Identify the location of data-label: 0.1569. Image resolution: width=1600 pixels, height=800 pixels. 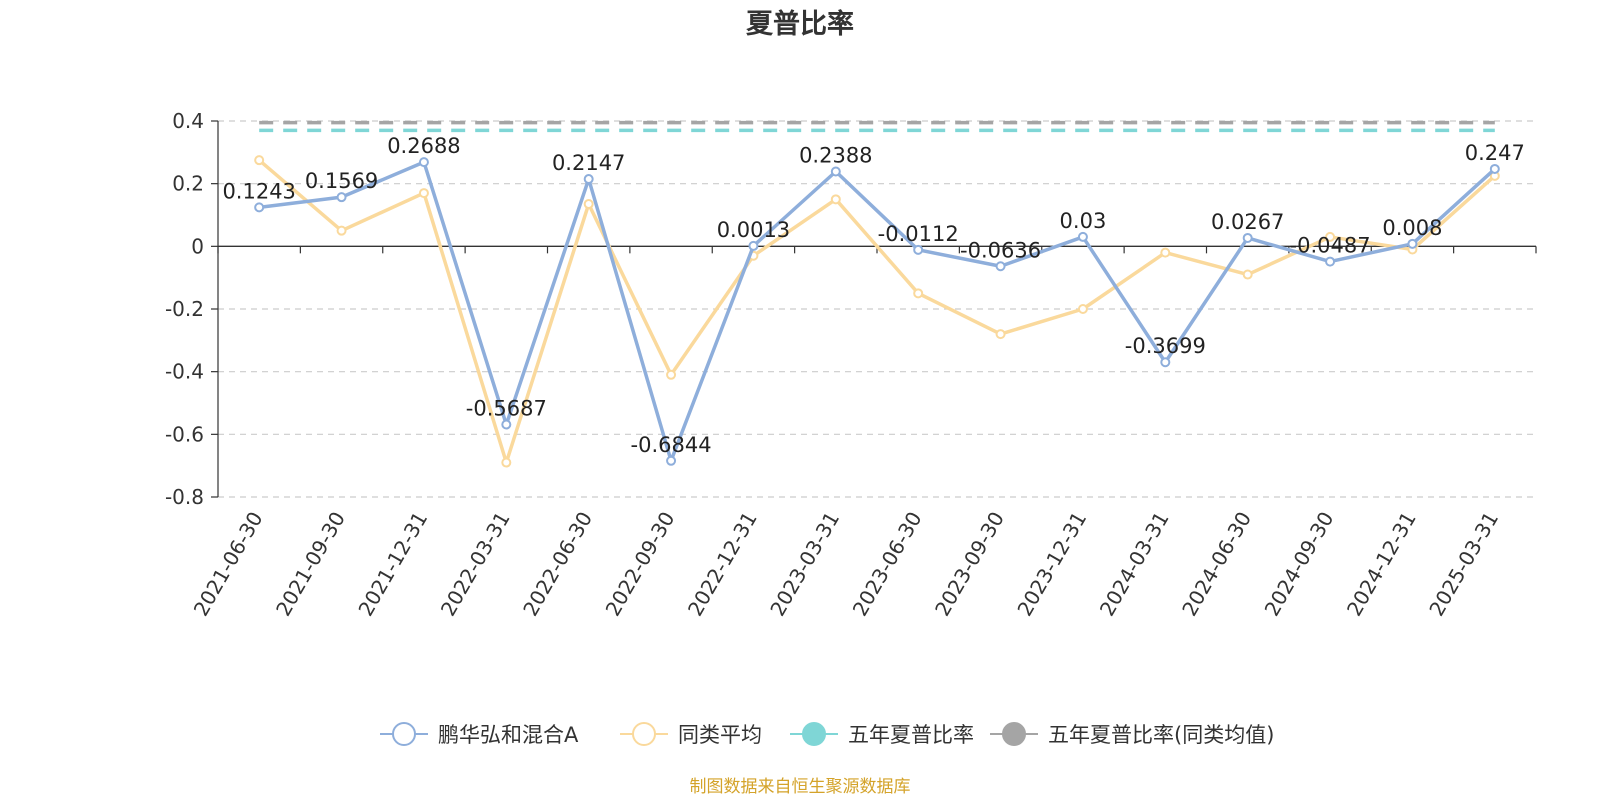
(341, 181).